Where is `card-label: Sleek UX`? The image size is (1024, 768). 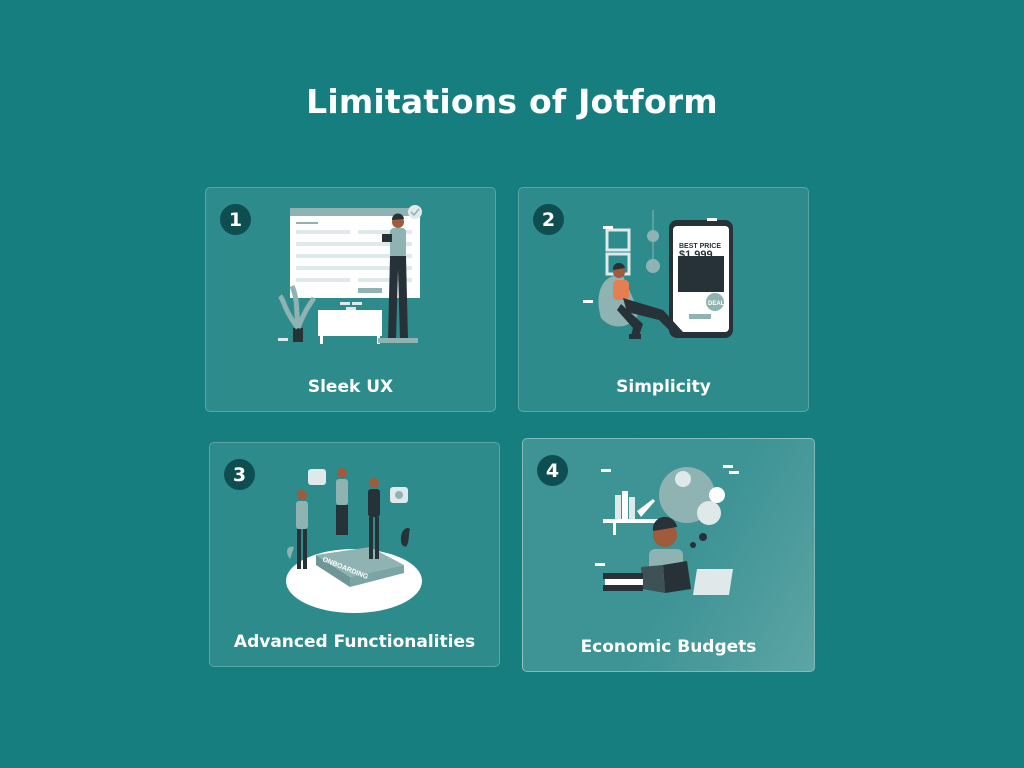
card-label: Sleek UX is located at coordinates (350, 387).